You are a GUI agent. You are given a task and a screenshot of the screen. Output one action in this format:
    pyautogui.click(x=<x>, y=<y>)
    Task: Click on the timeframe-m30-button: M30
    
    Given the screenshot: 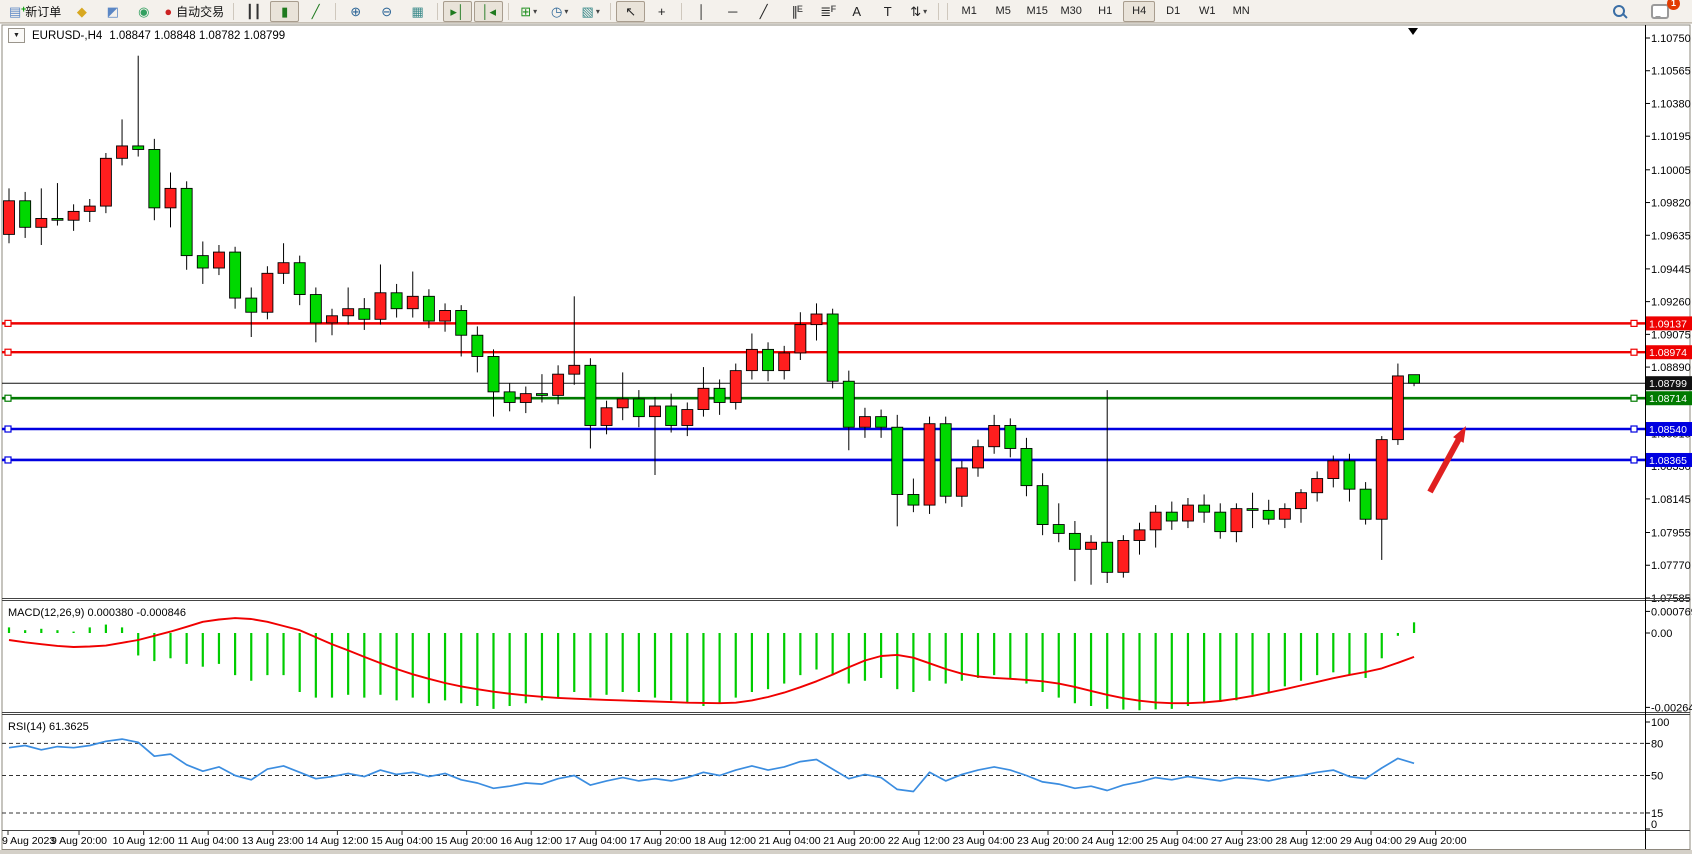 What is the action you would take?
    pyautogui.click(x=1071, y=11)
    